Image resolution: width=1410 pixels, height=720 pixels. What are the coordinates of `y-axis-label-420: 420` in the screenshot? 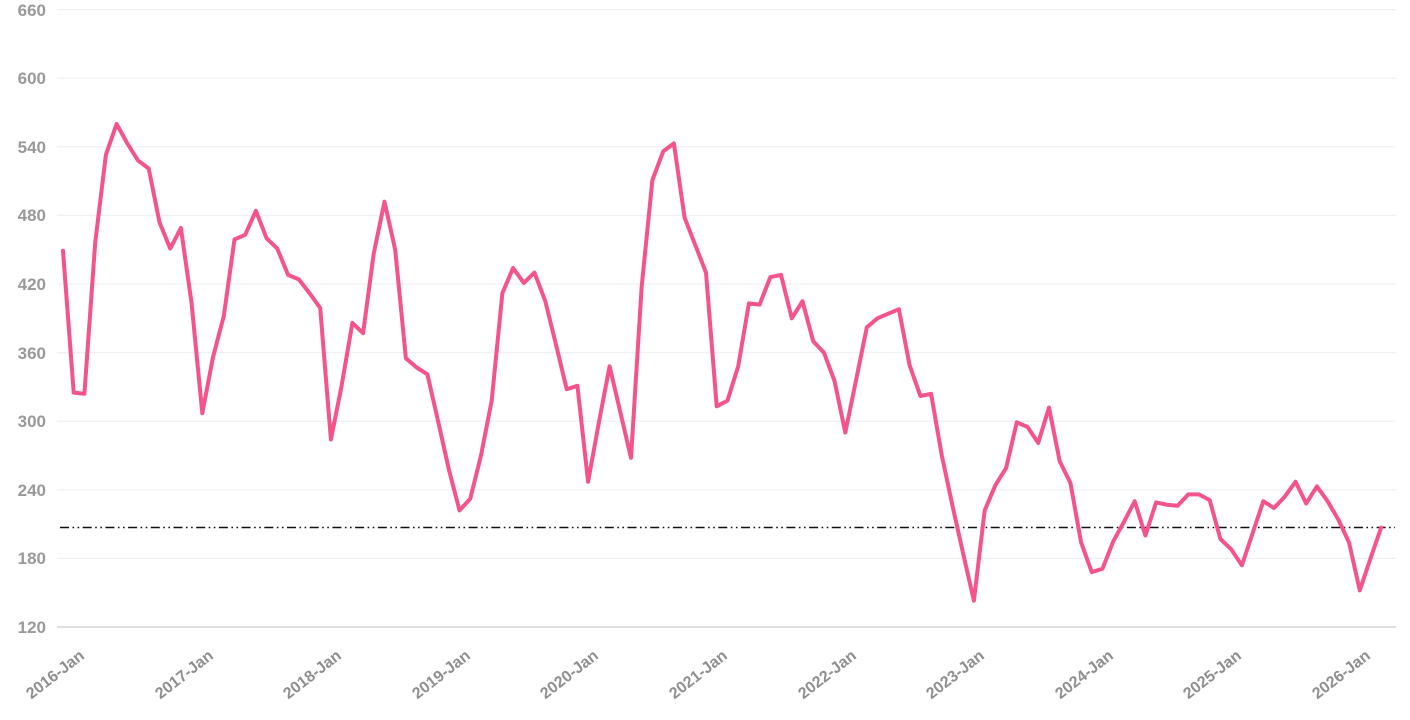 It's located at (31, 284).